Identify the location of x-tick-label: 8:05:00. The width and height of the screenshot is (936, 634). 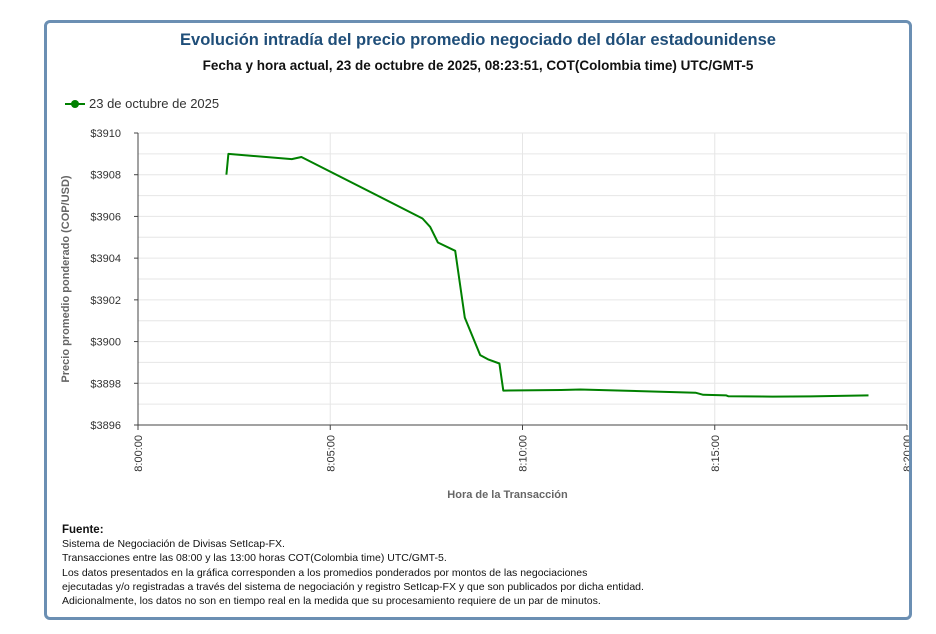
(331, 453).